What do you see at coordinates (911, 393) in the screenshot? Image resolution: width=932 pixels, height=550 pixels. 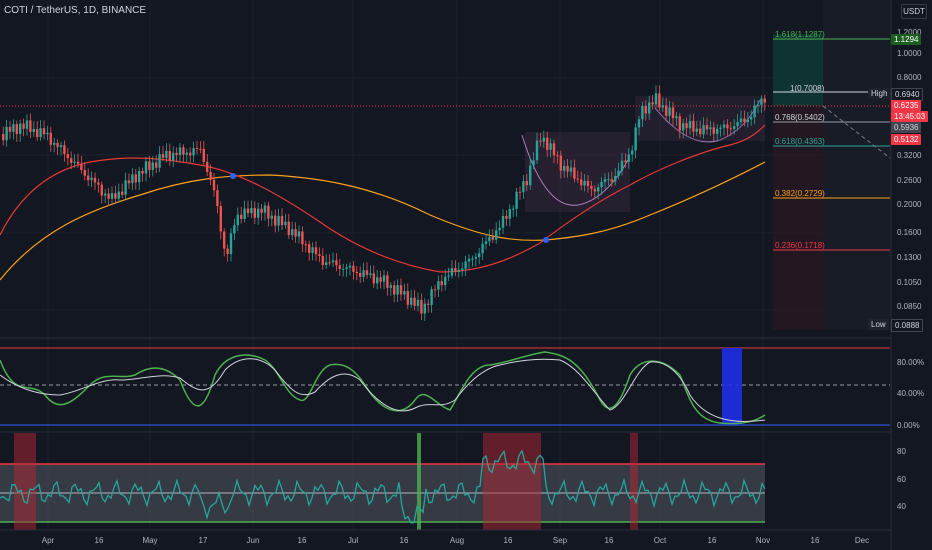 I see `osc-tick: 40.00%` at bounding box center [911, 393].